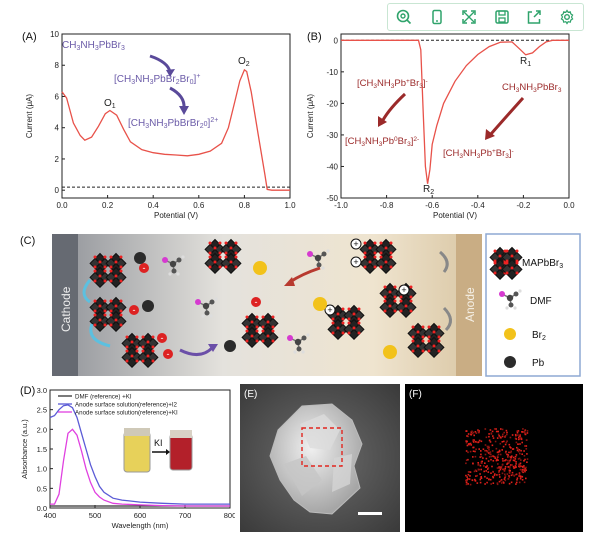 The image size is (600, 550). What do you see at coordinates (437, 17) in the screenshot?
I see `phone-icon` at bounding box center [437, 17].